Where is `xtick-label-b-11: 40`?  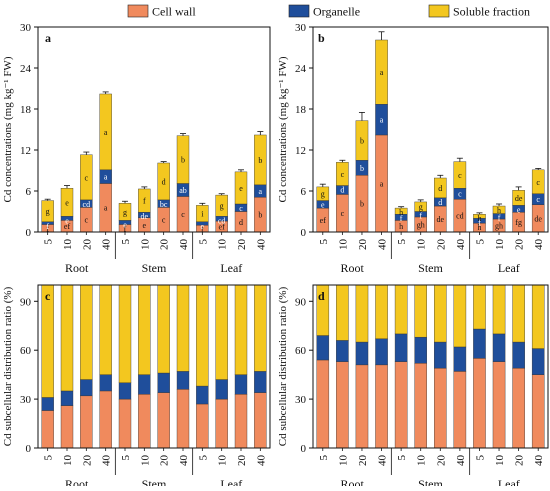 xtick-label-b-11: 40 is located at coordinates (539, 245).